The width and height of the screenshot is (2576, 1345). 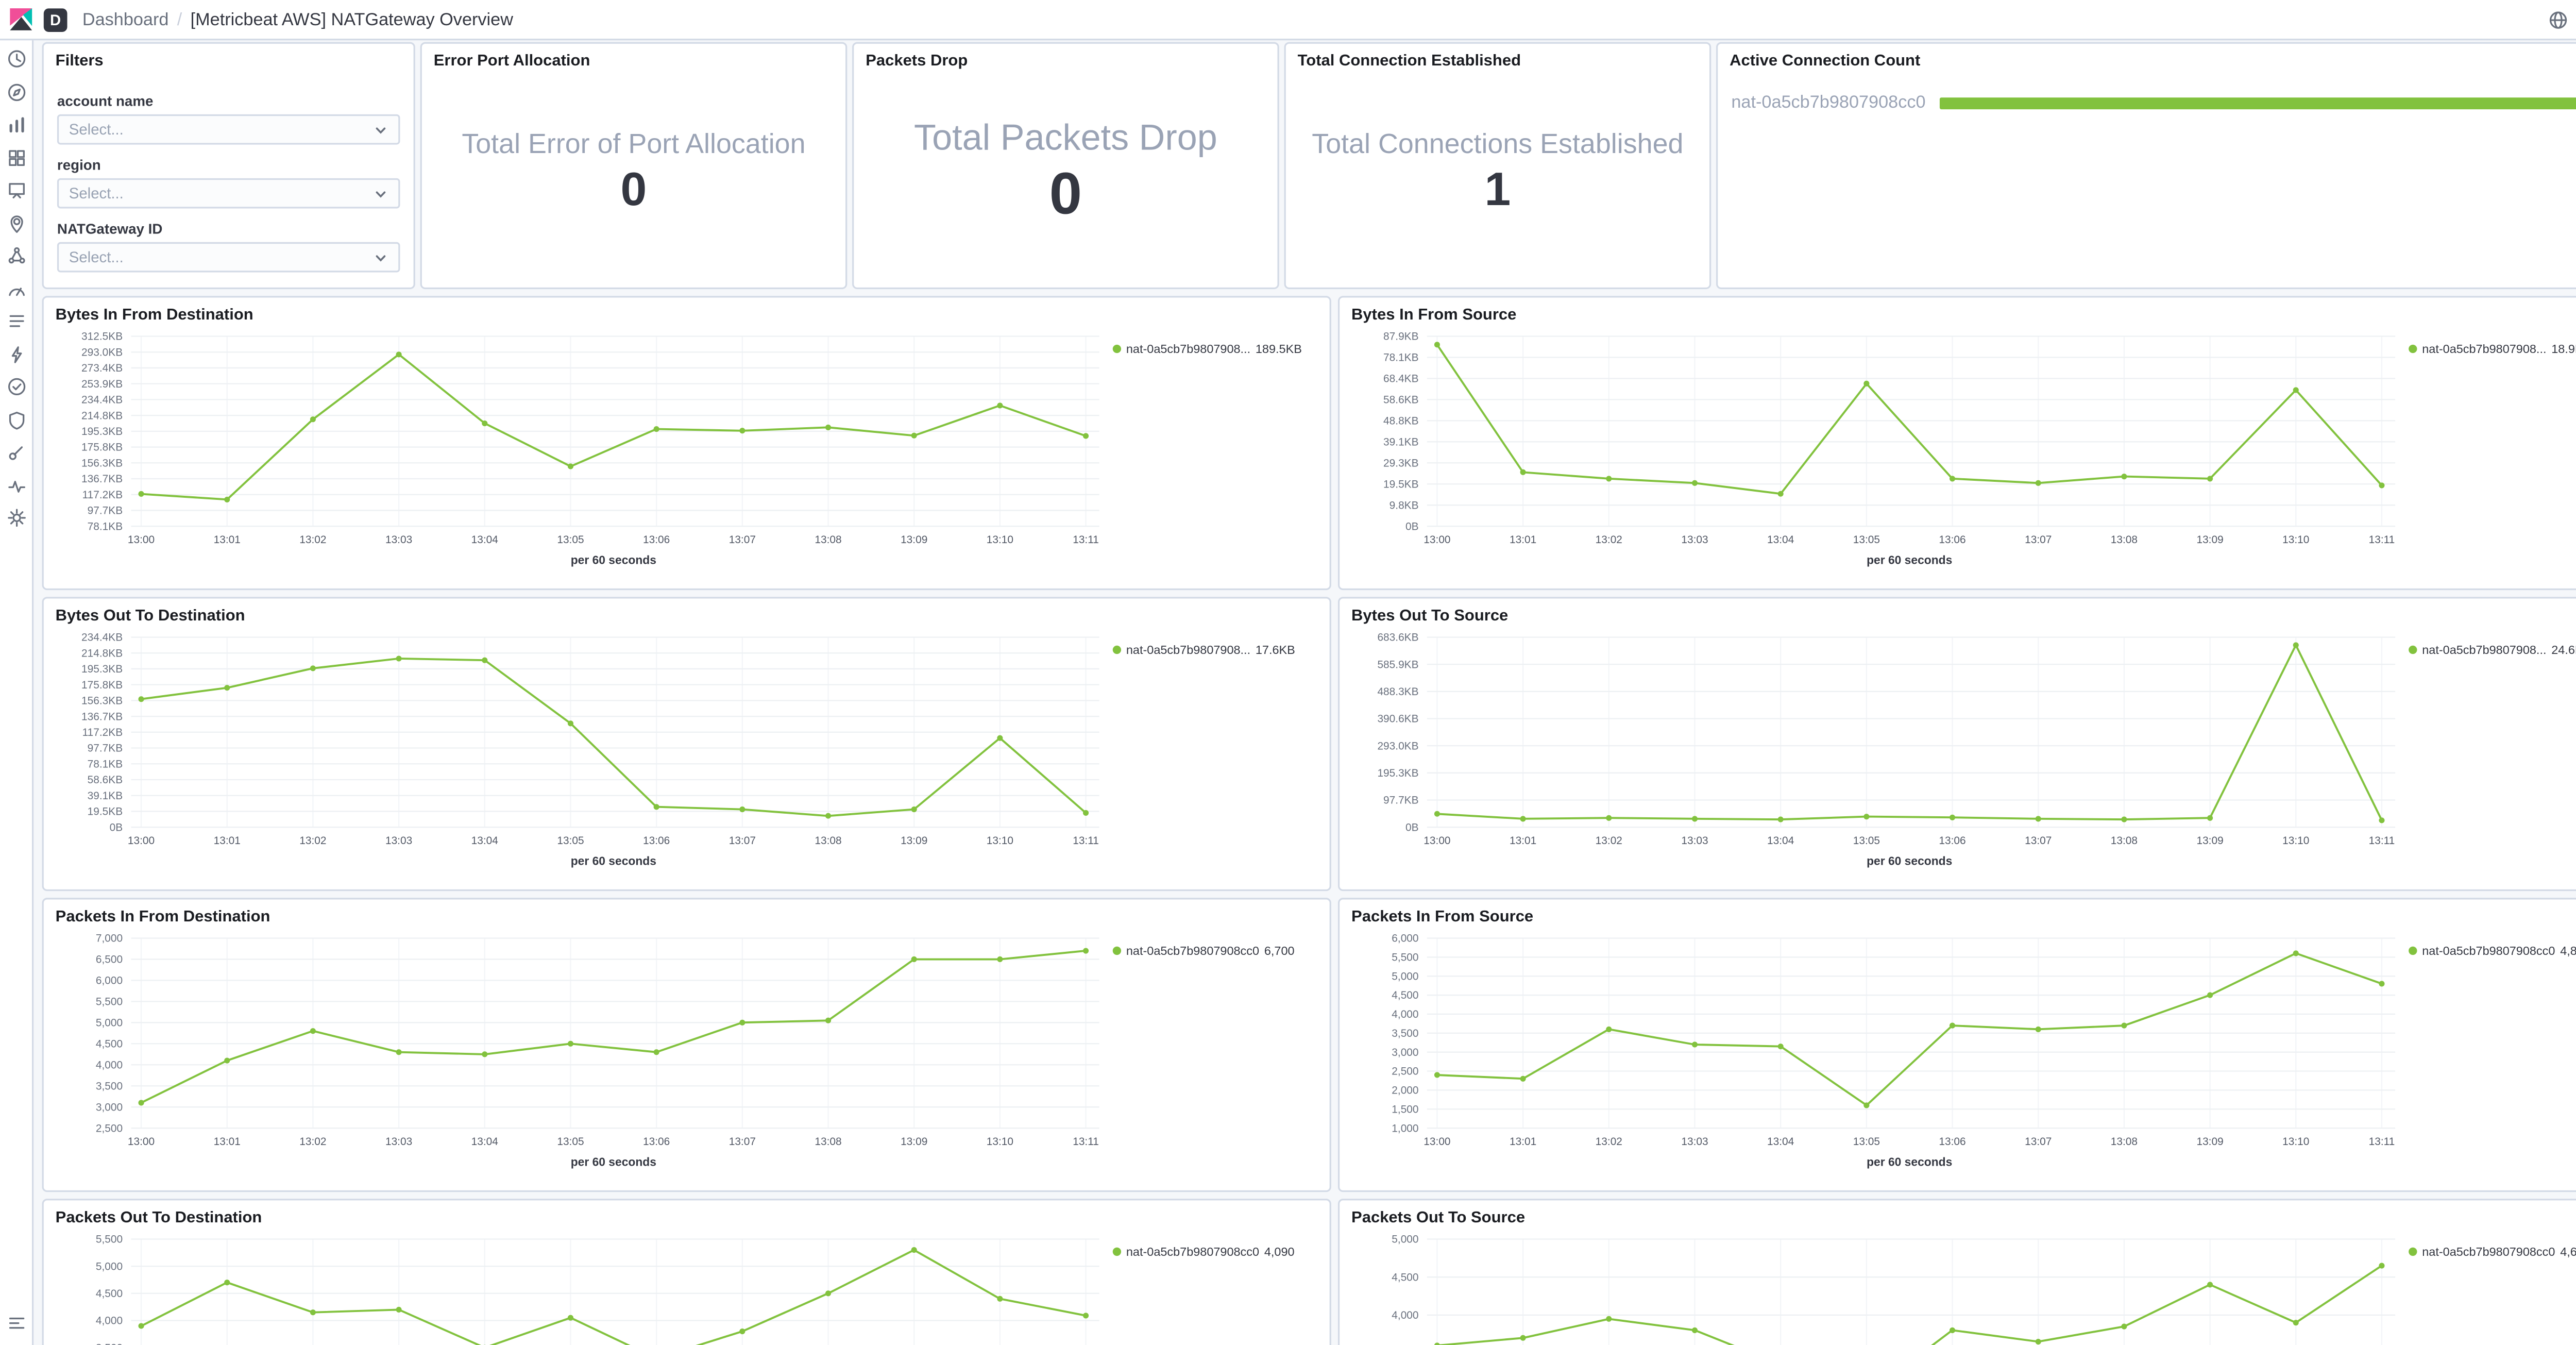 What do you see at coordinates (227, 540) in the screenshot?
I see `svg-text: 13:01` at bounding box center [227, 540].